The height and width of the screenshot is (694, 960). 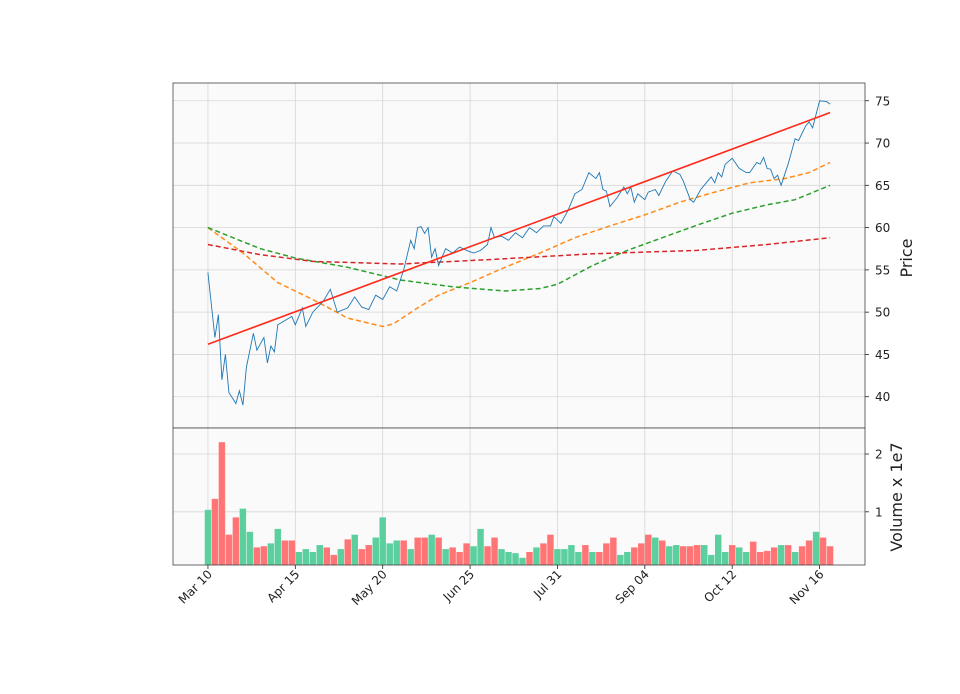 I want to click on volume-y-ticks: 12, so click(x=874, y=483).